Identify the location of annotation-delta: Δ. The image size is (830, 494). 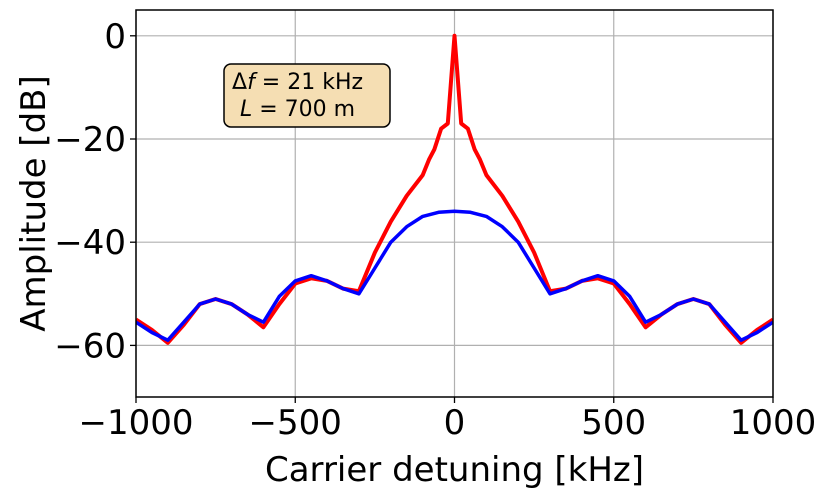
(239, 82).